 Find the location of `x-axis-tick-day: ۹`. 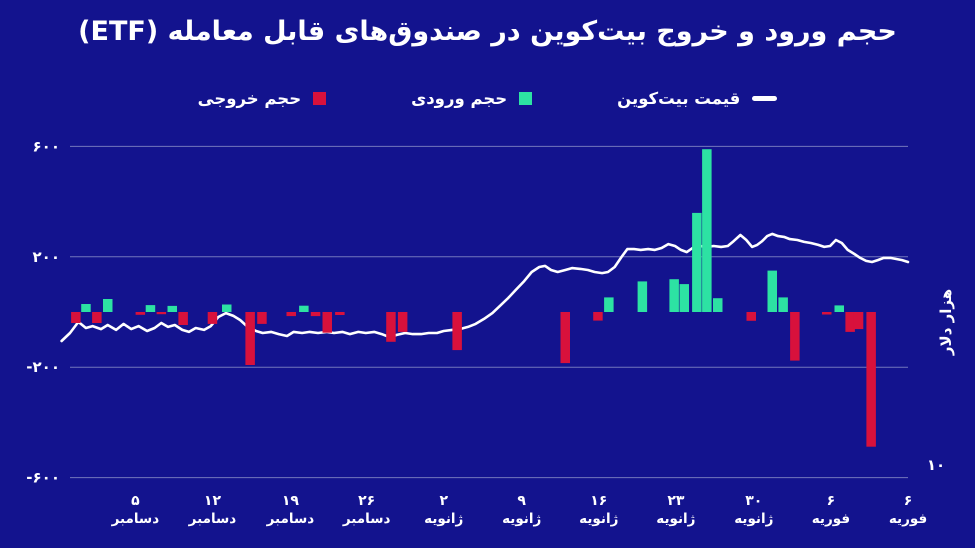

x-axis-tick-day: ۹ is located at coordinates (521, 501).